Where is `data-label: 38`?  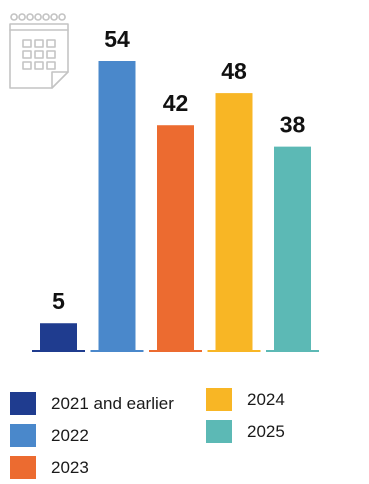 data-label: 38 is located at coordinates (293, 125).